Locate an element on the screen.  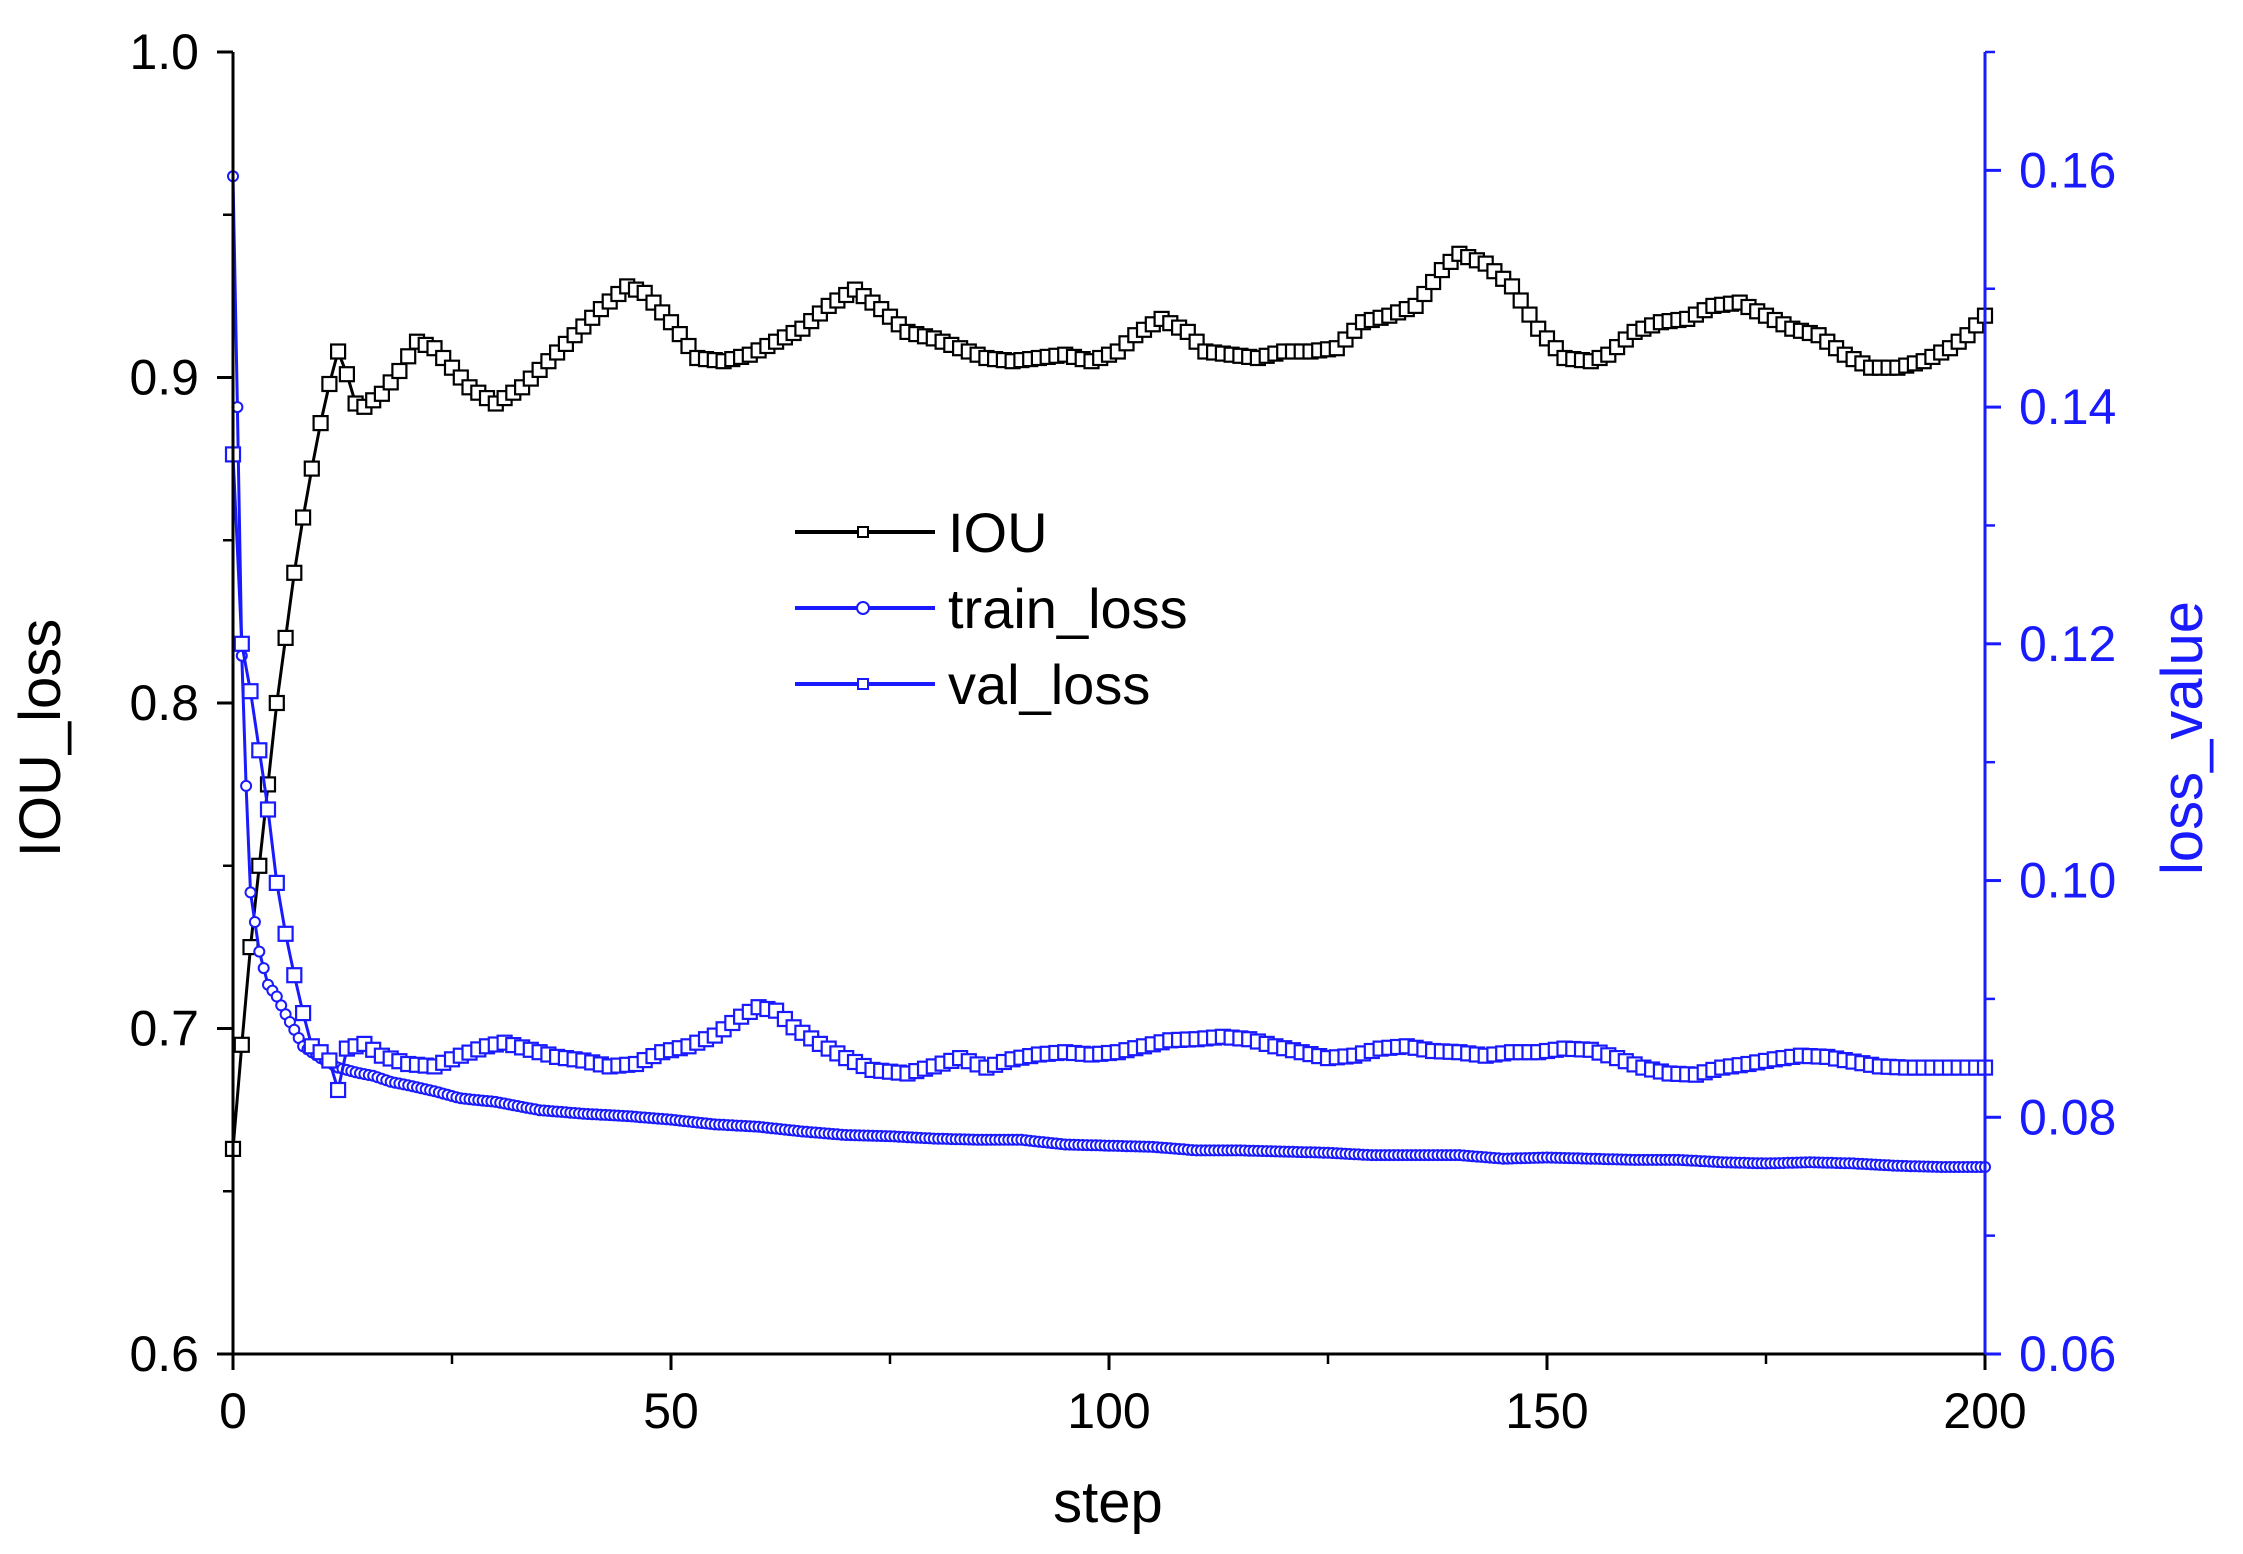
legend-label-IOU: IOU is located at coordinates (998, 532).